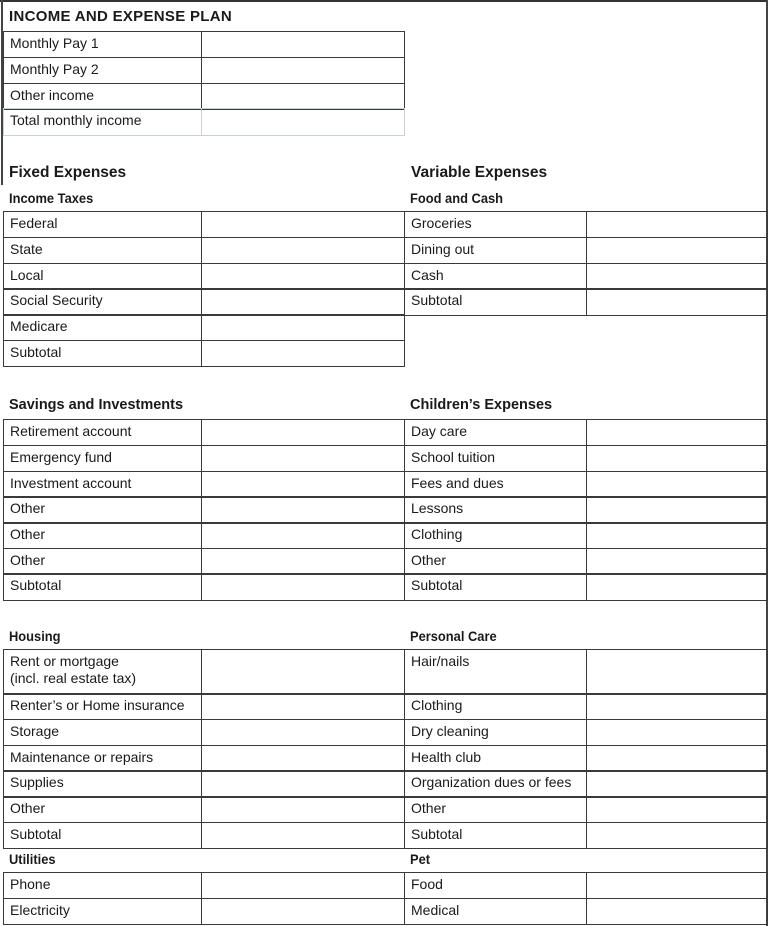 This screenshot has width=768, height=926. I want to click on row-label: Organization dues or fees, so click(496, 784).